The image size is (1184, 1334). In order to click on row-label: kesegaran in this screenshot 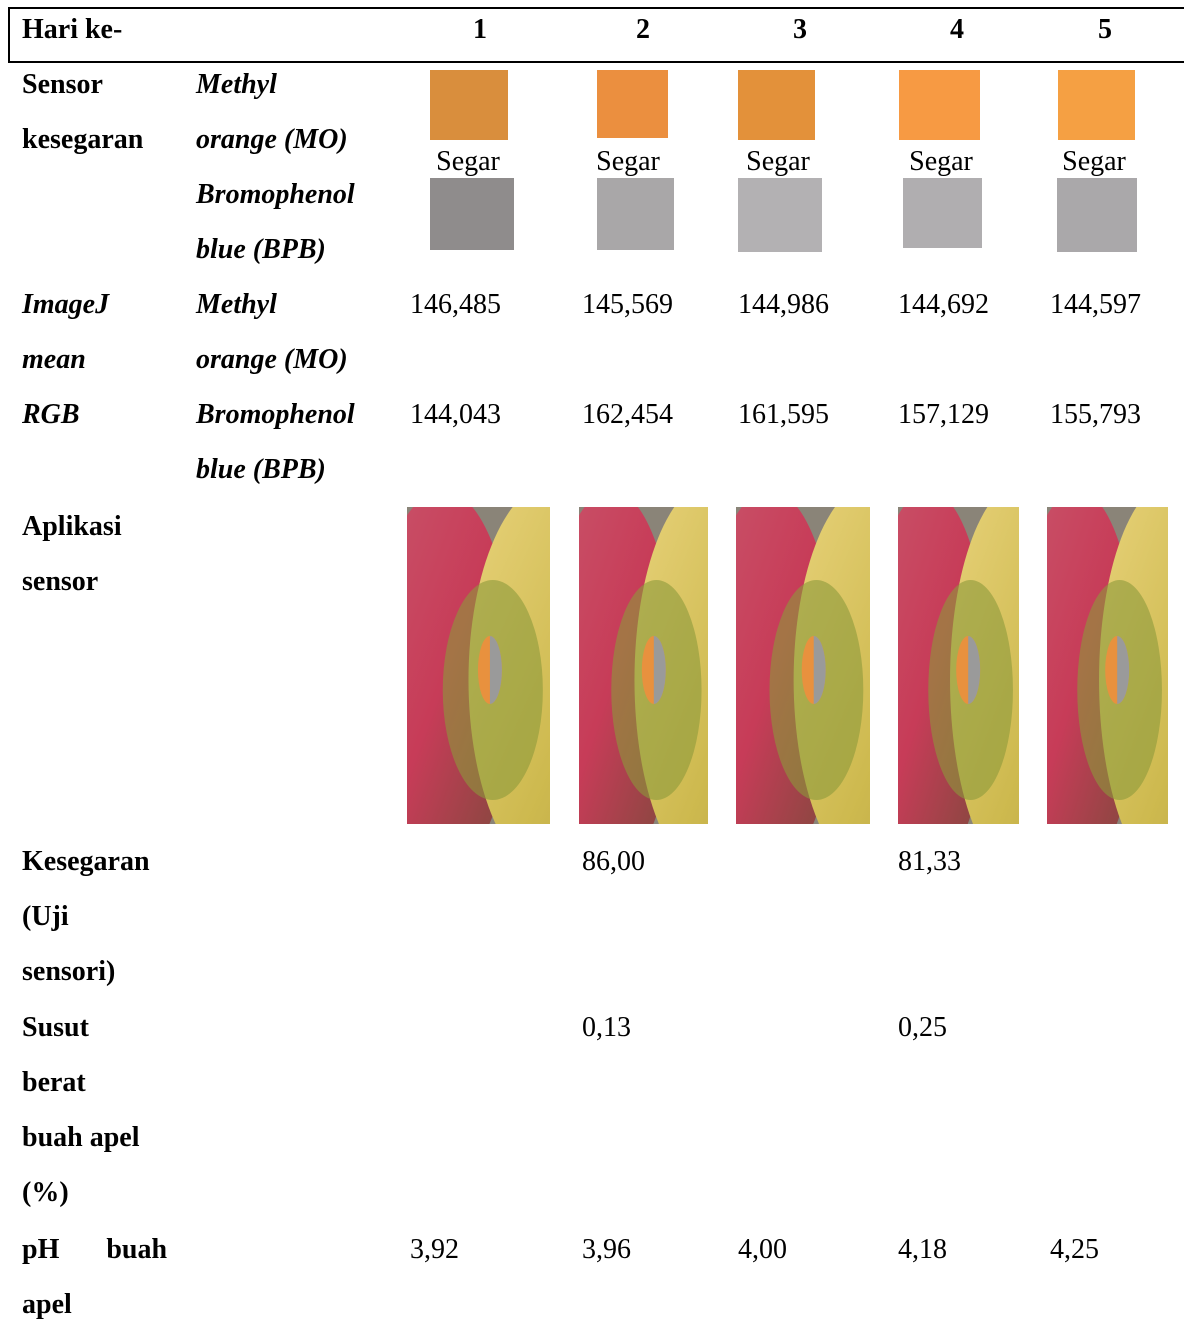, I will do `click(83, 139)`.